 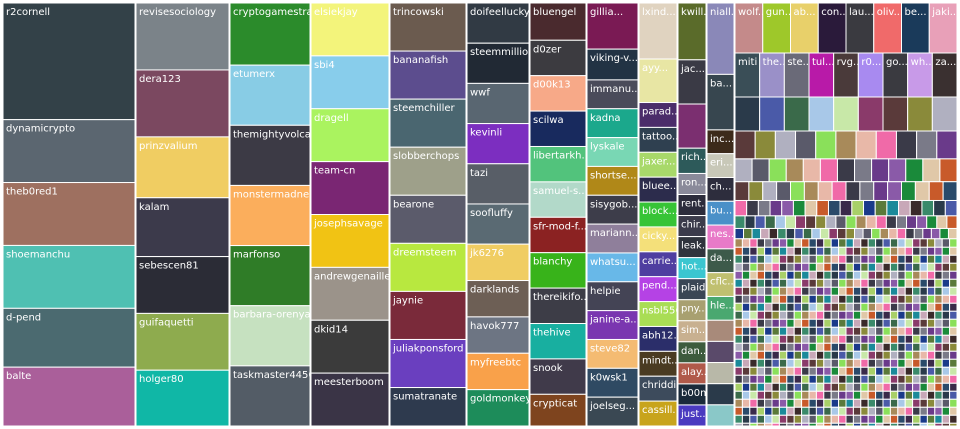 I want to click on tile-3-1: sbi4, so click(x=350, y=82).